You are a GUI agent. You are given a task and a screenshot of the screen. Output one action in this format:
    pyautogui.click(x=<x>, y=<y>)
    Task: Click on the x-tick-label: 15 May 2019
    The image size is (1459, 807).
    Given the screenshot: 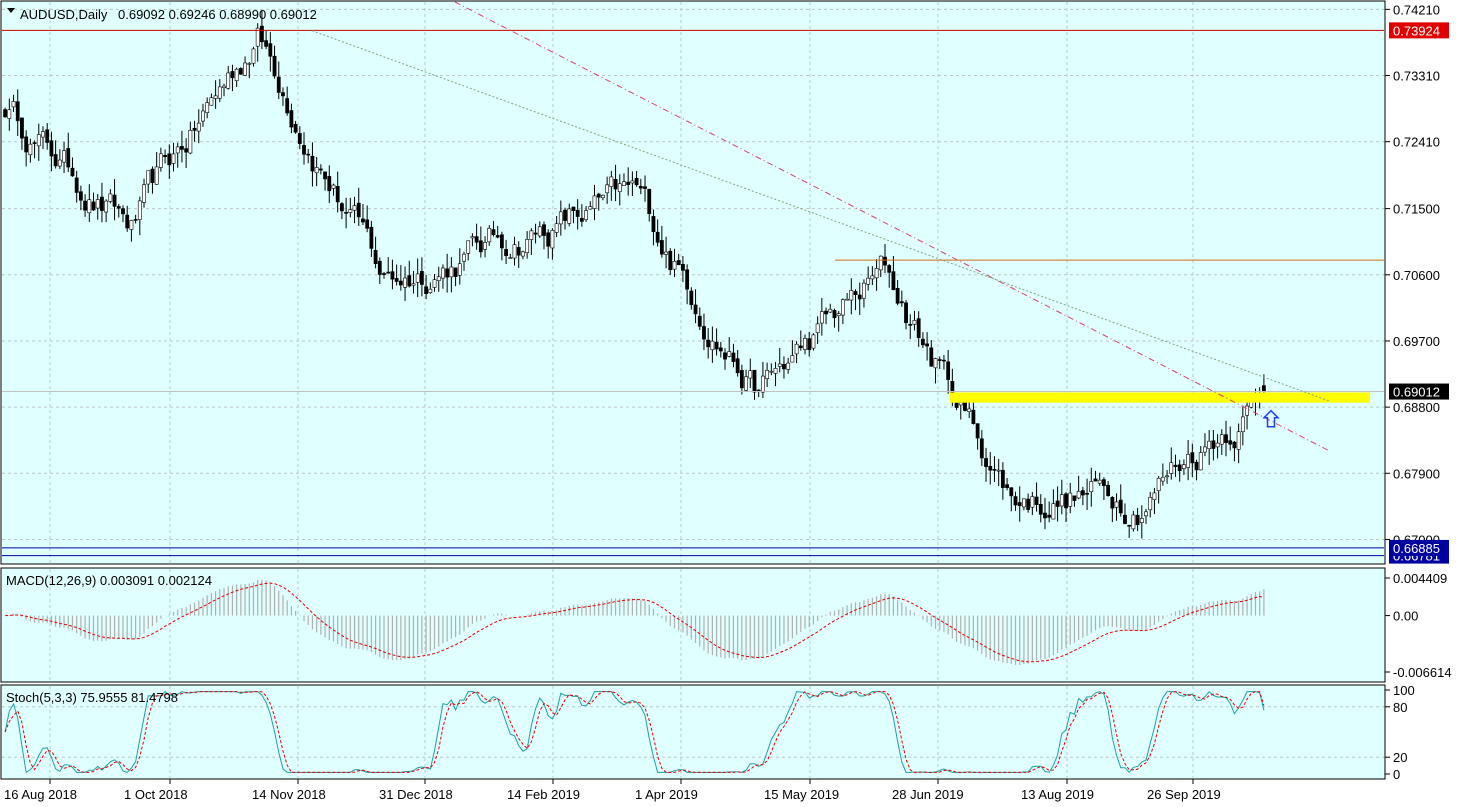 What is the action you would take?
    pyautogui.click(x=801, y=794)
    